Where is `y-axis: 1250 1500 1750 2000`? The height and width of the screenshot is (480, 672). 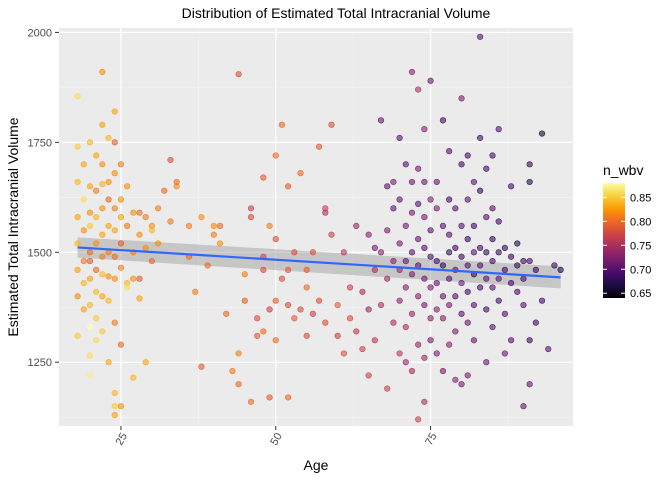
y-axis: 1250 1500 1750 2000 is located at coordinates (43, 198).